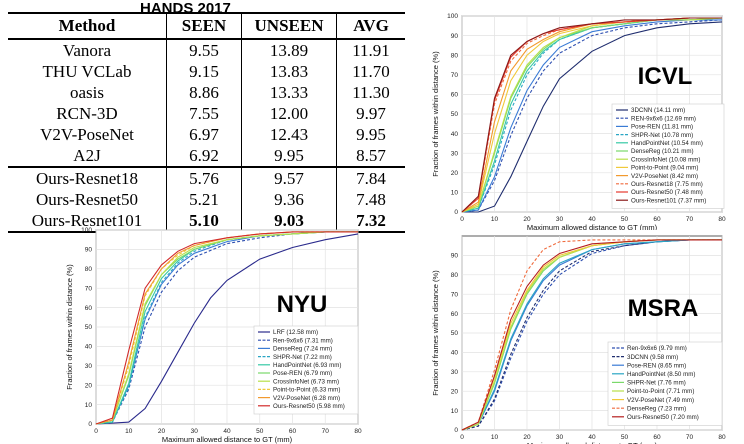 This screenshot has width=744, height=444. Describe the element at coordinates (690, 219) in the screenshot. I see `x-tick-label: 70` at that location.